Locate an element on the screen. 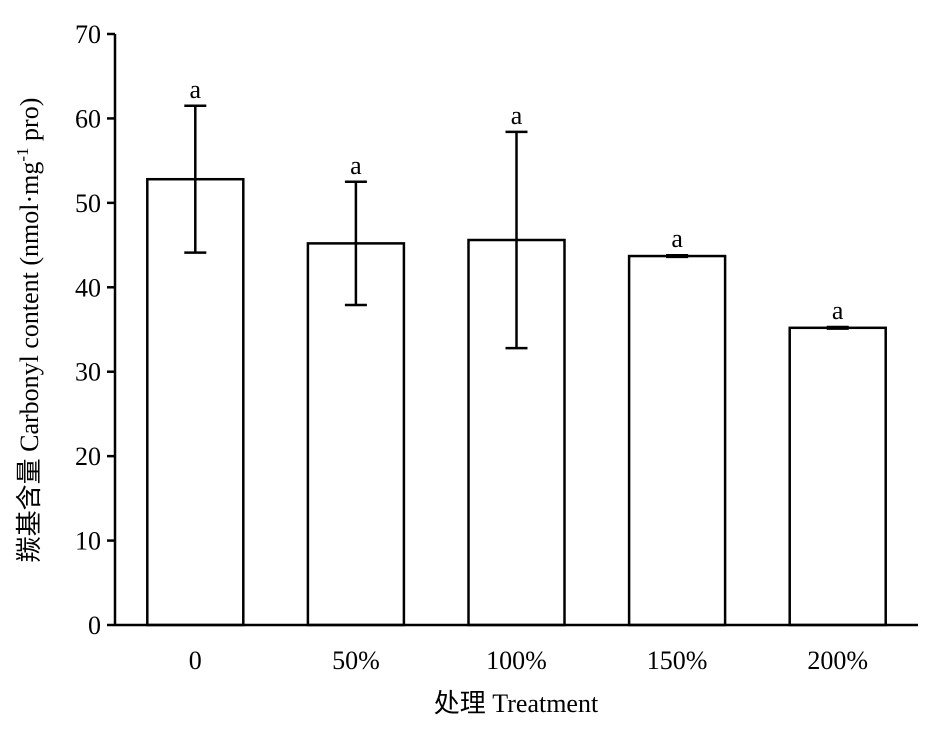 This screenshot has width=936, height=737. x-tick-label: 0 is located at coordinates (195, 660).